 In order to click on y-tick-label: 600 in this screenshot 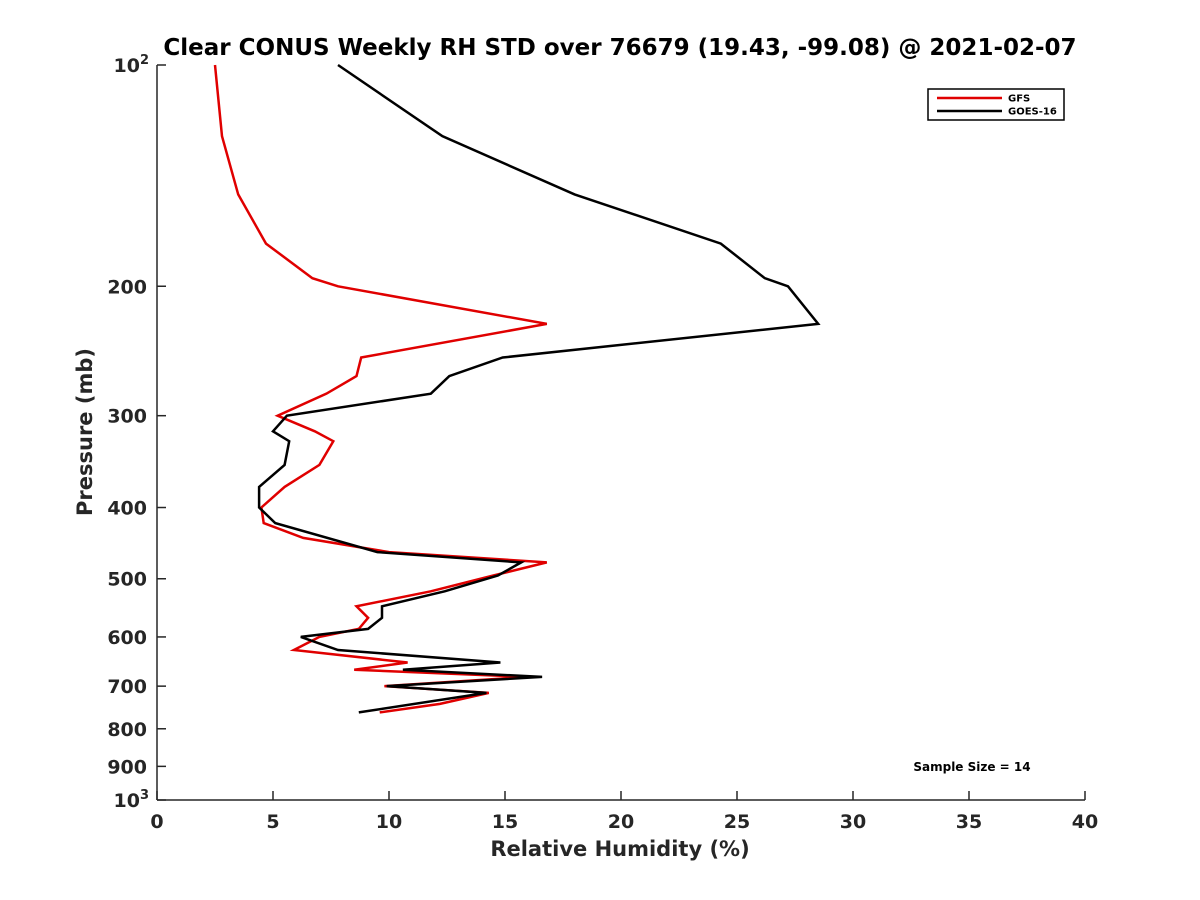, I will do `click(127, 638)`.